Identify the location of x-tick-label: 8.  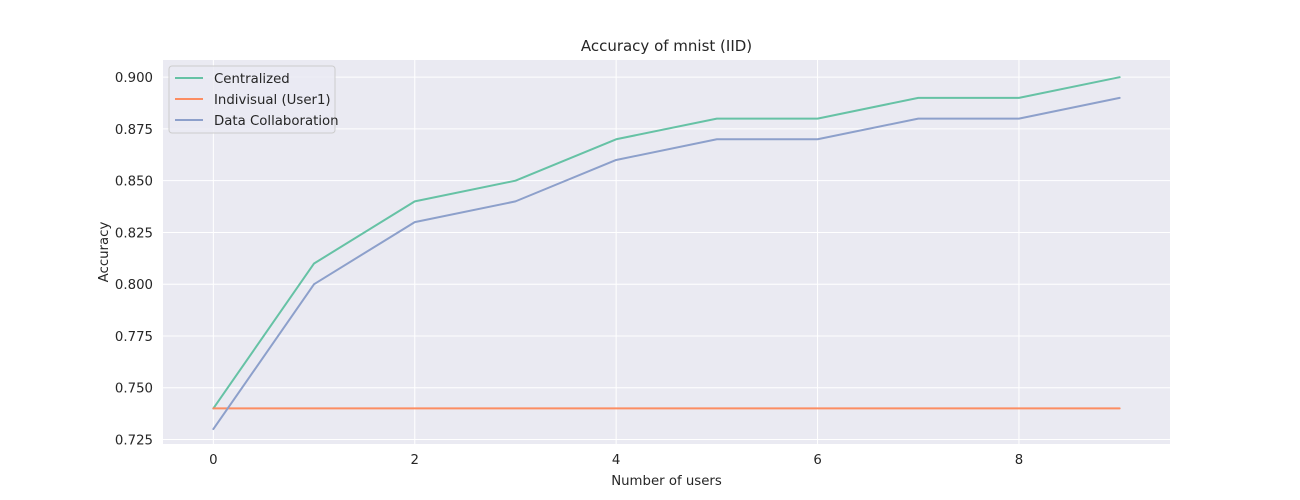
(1019, 460).